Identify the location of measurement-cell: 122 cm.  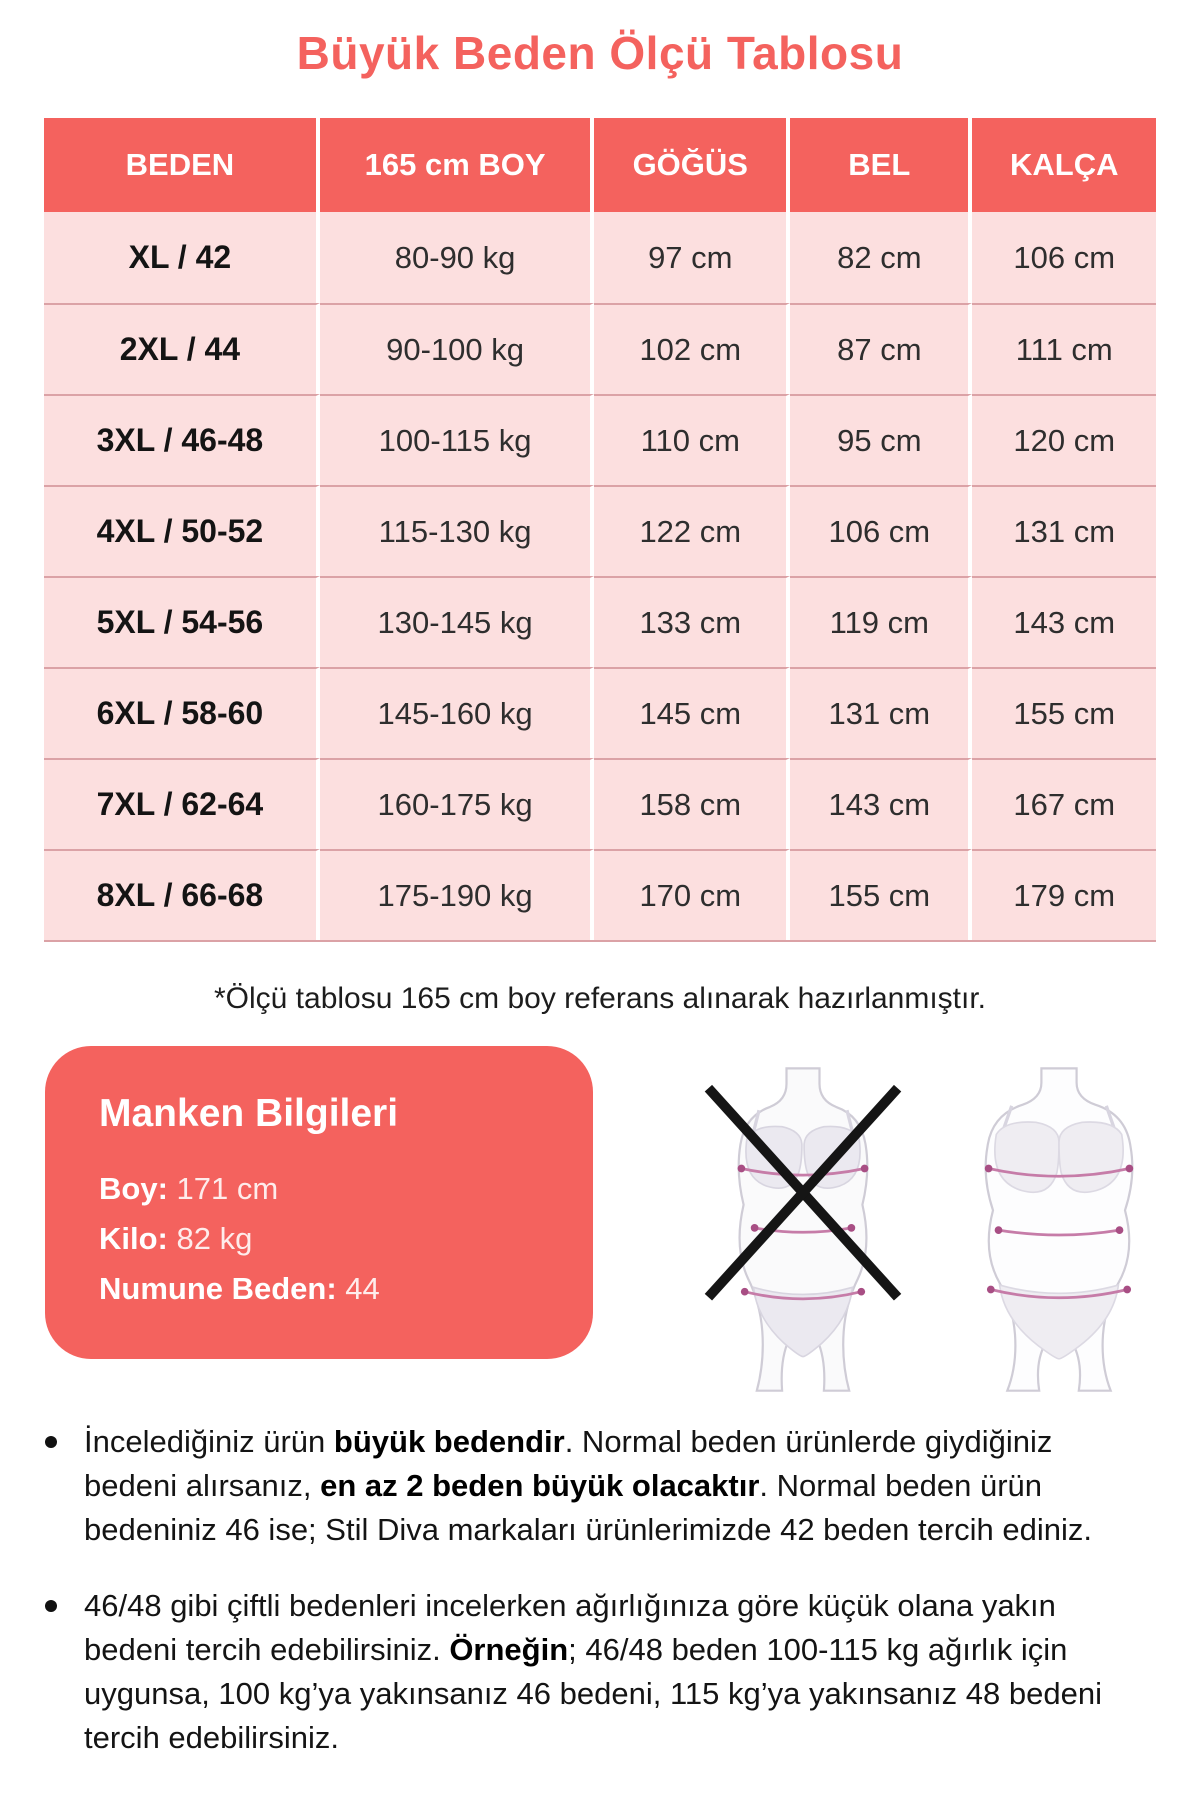
(692, 530).